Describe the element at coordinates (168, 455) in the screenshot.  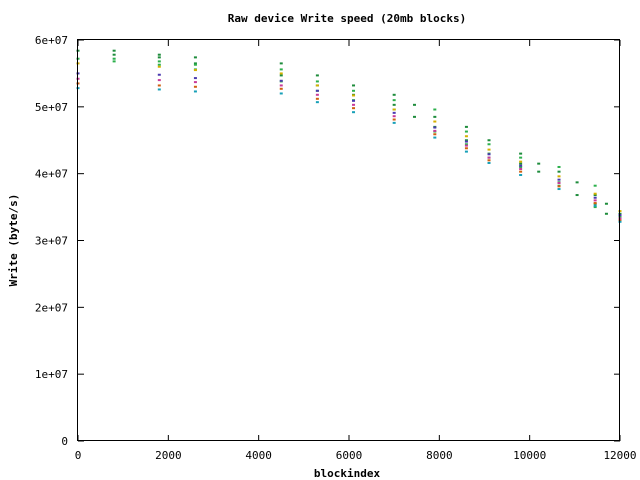
I see `x-tick-label: 2000` at that location.